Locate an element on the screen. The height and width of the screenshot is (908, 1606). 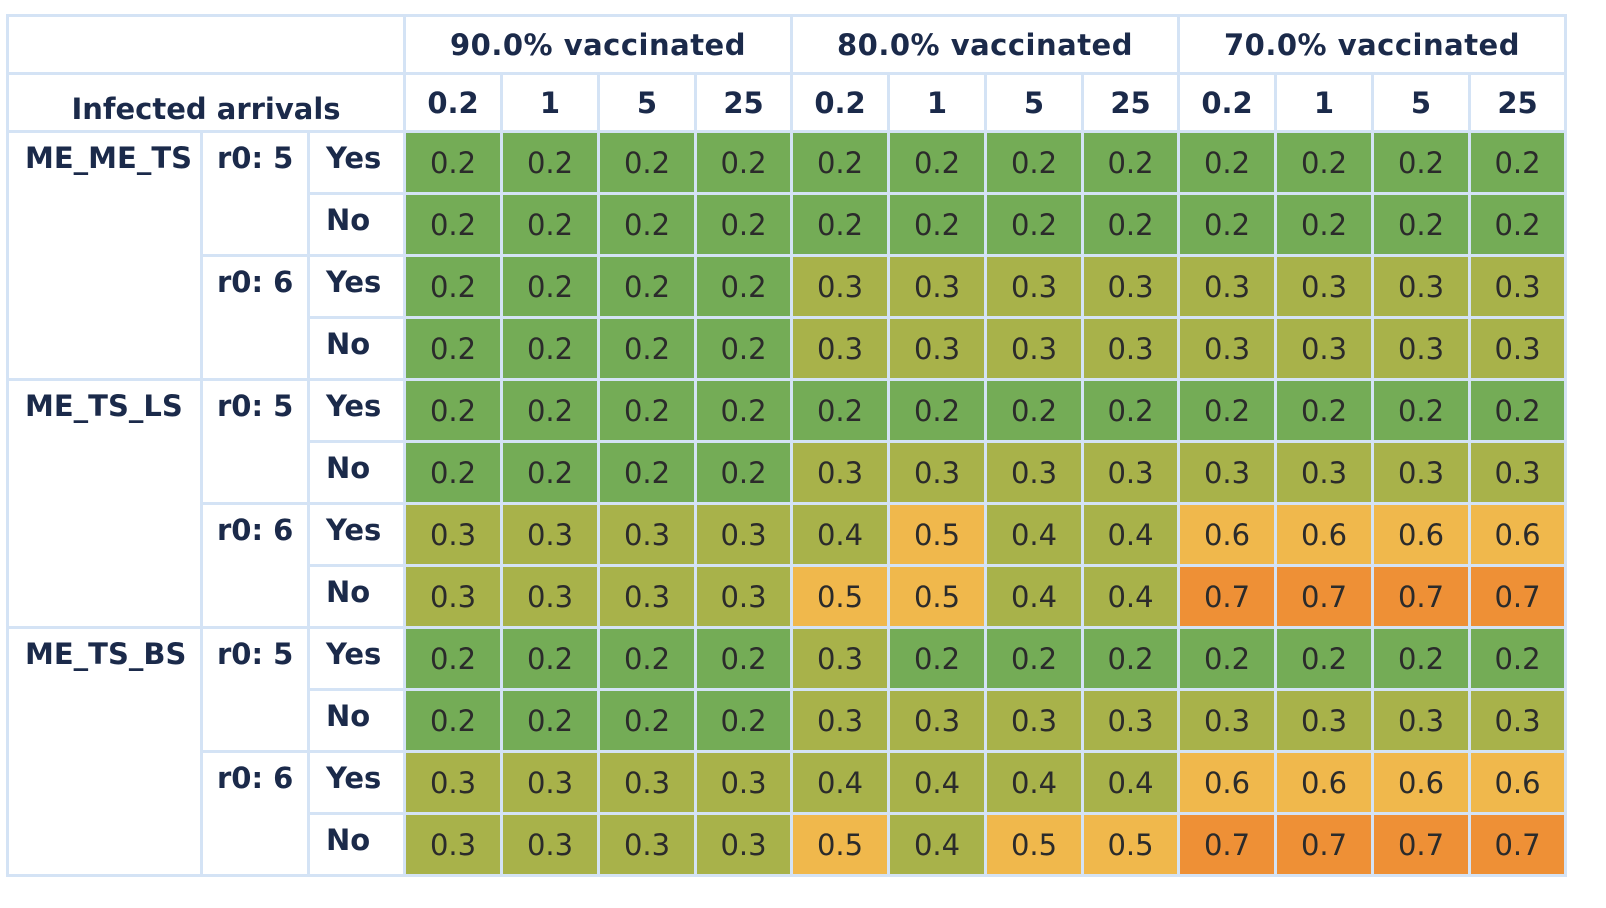
column-group-label: 70.0% vaccinated is located at coordinates (1372, 44).